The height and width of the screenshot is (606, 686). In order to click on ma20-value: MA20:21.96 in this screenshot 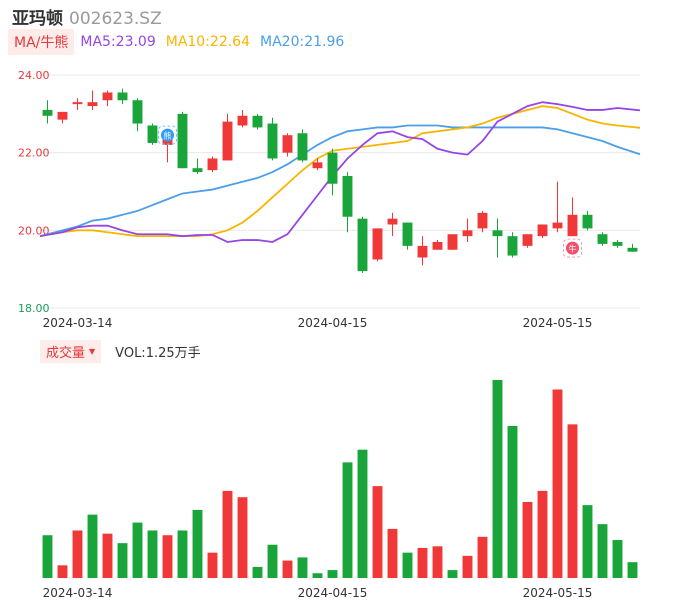, I will do `click(302, 42)`.